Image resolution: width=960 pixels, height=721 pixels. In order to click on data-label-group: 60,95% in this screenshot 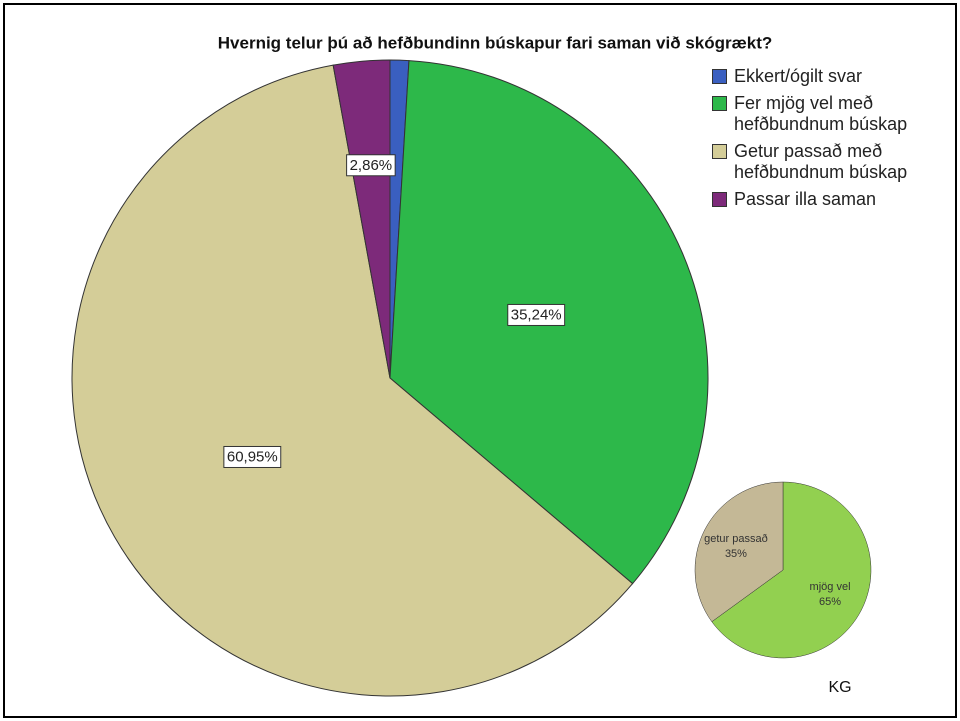, I will do `click(252, 456)`.